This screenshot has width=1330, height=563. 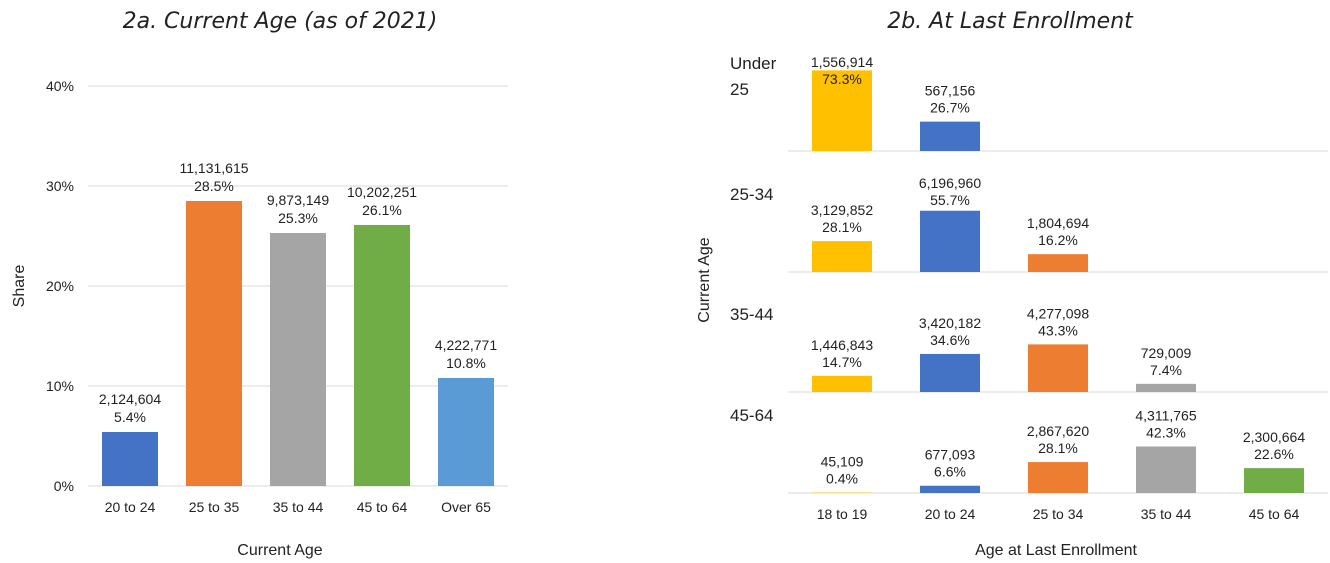 I want to click on chart-2b-bar-count-label: 729,009, so click(x=1166, y=353).